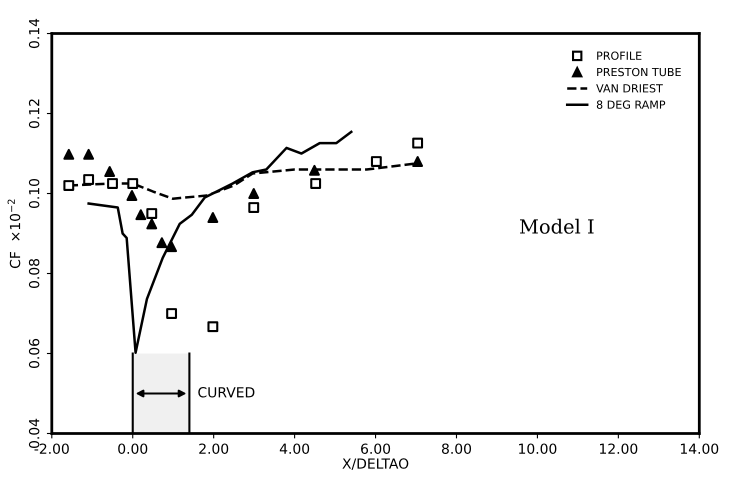 This screenshot has width=740, height=479. I want to click on y-tick-label: 0.14, so click(34, 33).